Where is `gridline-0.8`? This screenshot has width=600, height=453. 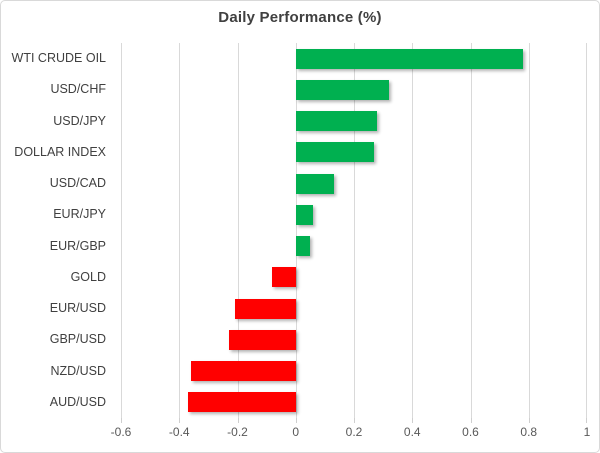 gridline-0.8 is located at coordinates (529, 230).